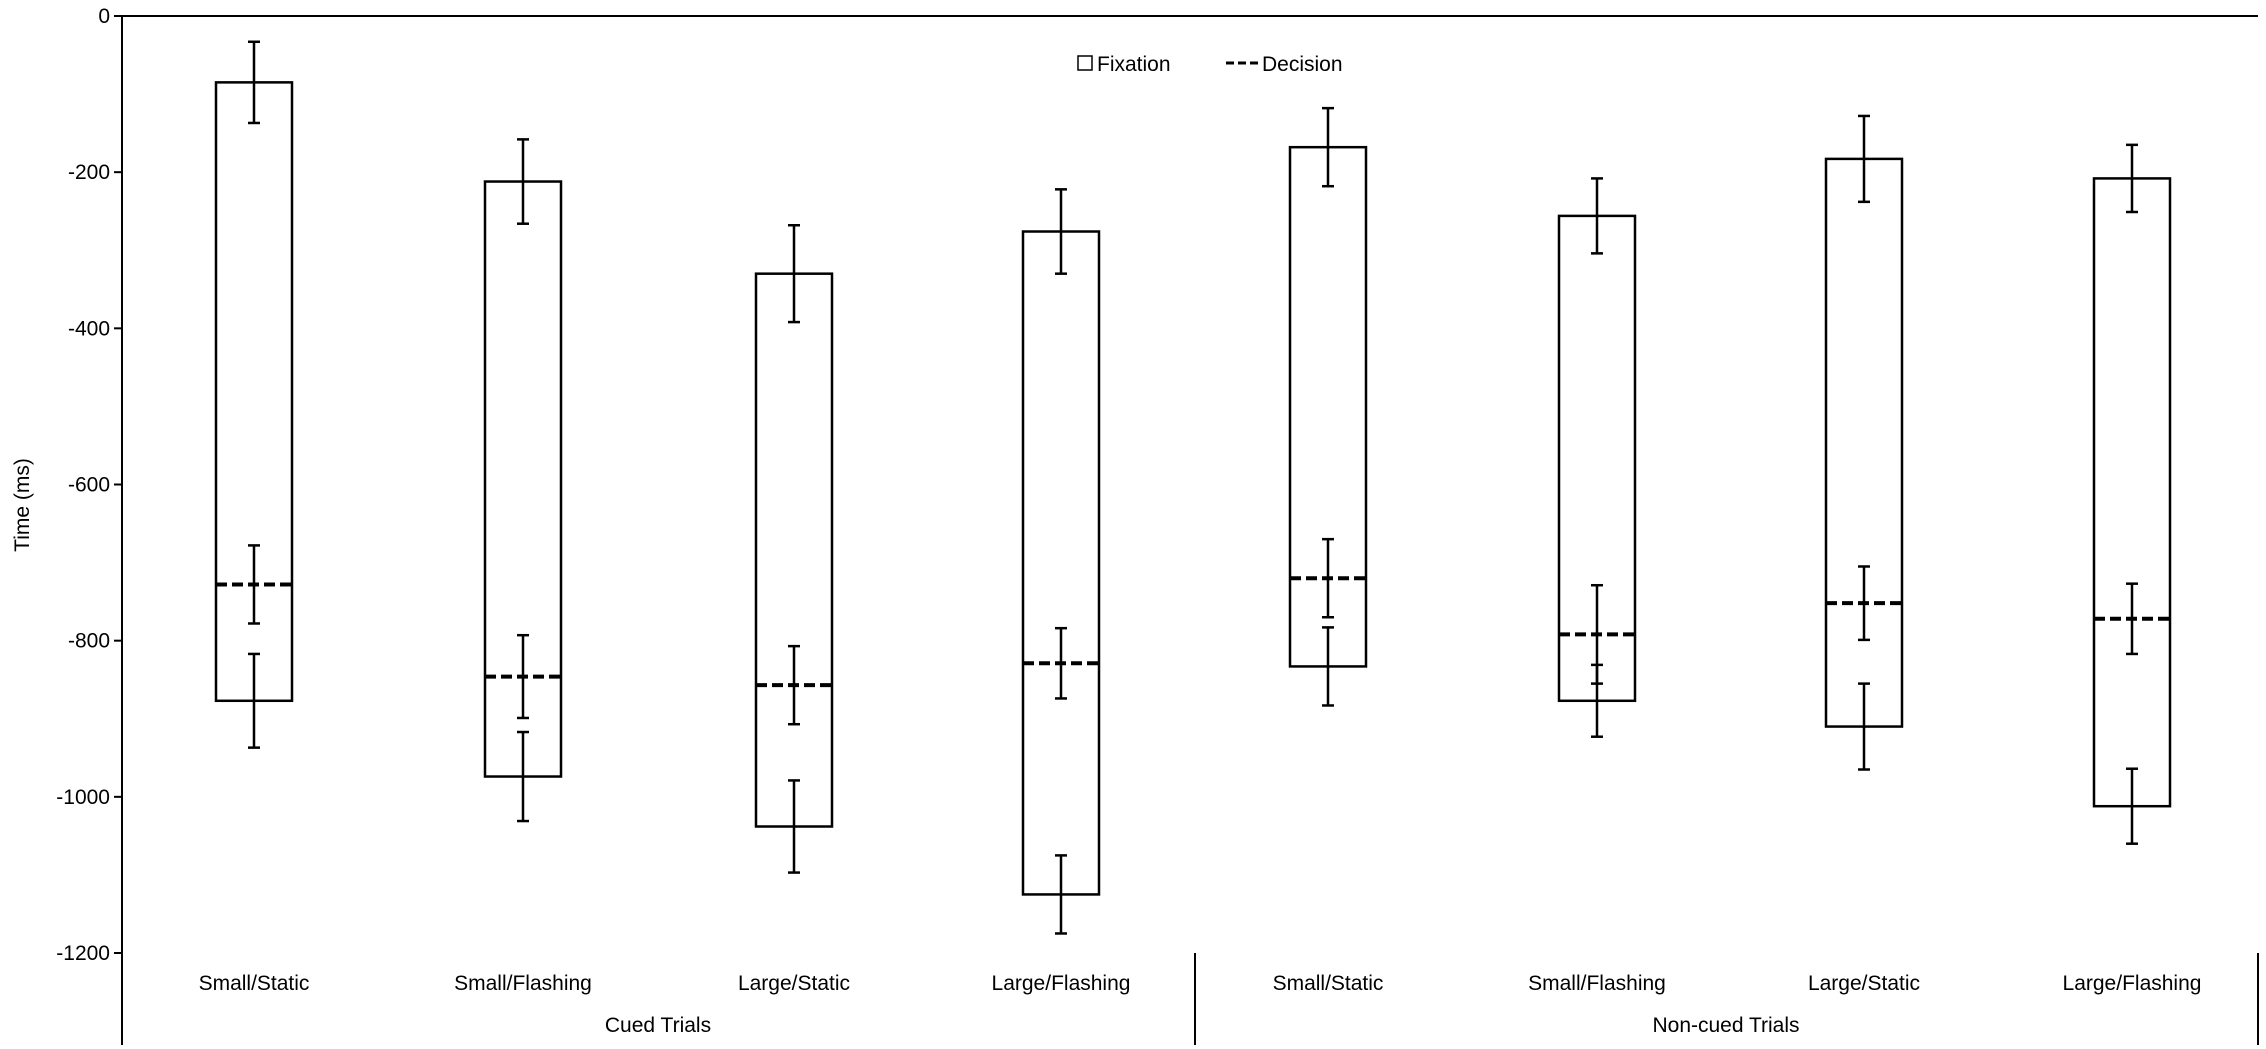  What do you see at coordinates (1725, 1025) in the screenshot?
I see `group-label: Non-cued Trials` at bounding box center [1725, 1025].